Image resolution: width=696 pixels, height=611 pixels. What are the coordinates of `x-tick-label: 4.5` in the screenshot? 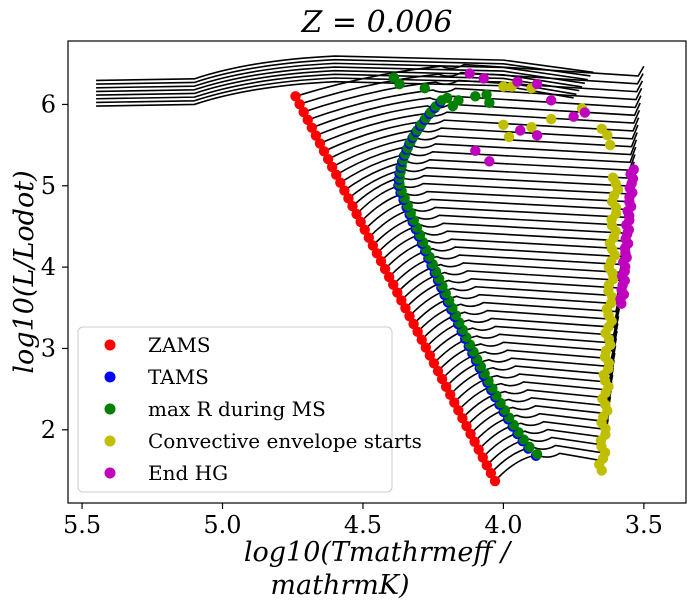 It's located at (363, 525).